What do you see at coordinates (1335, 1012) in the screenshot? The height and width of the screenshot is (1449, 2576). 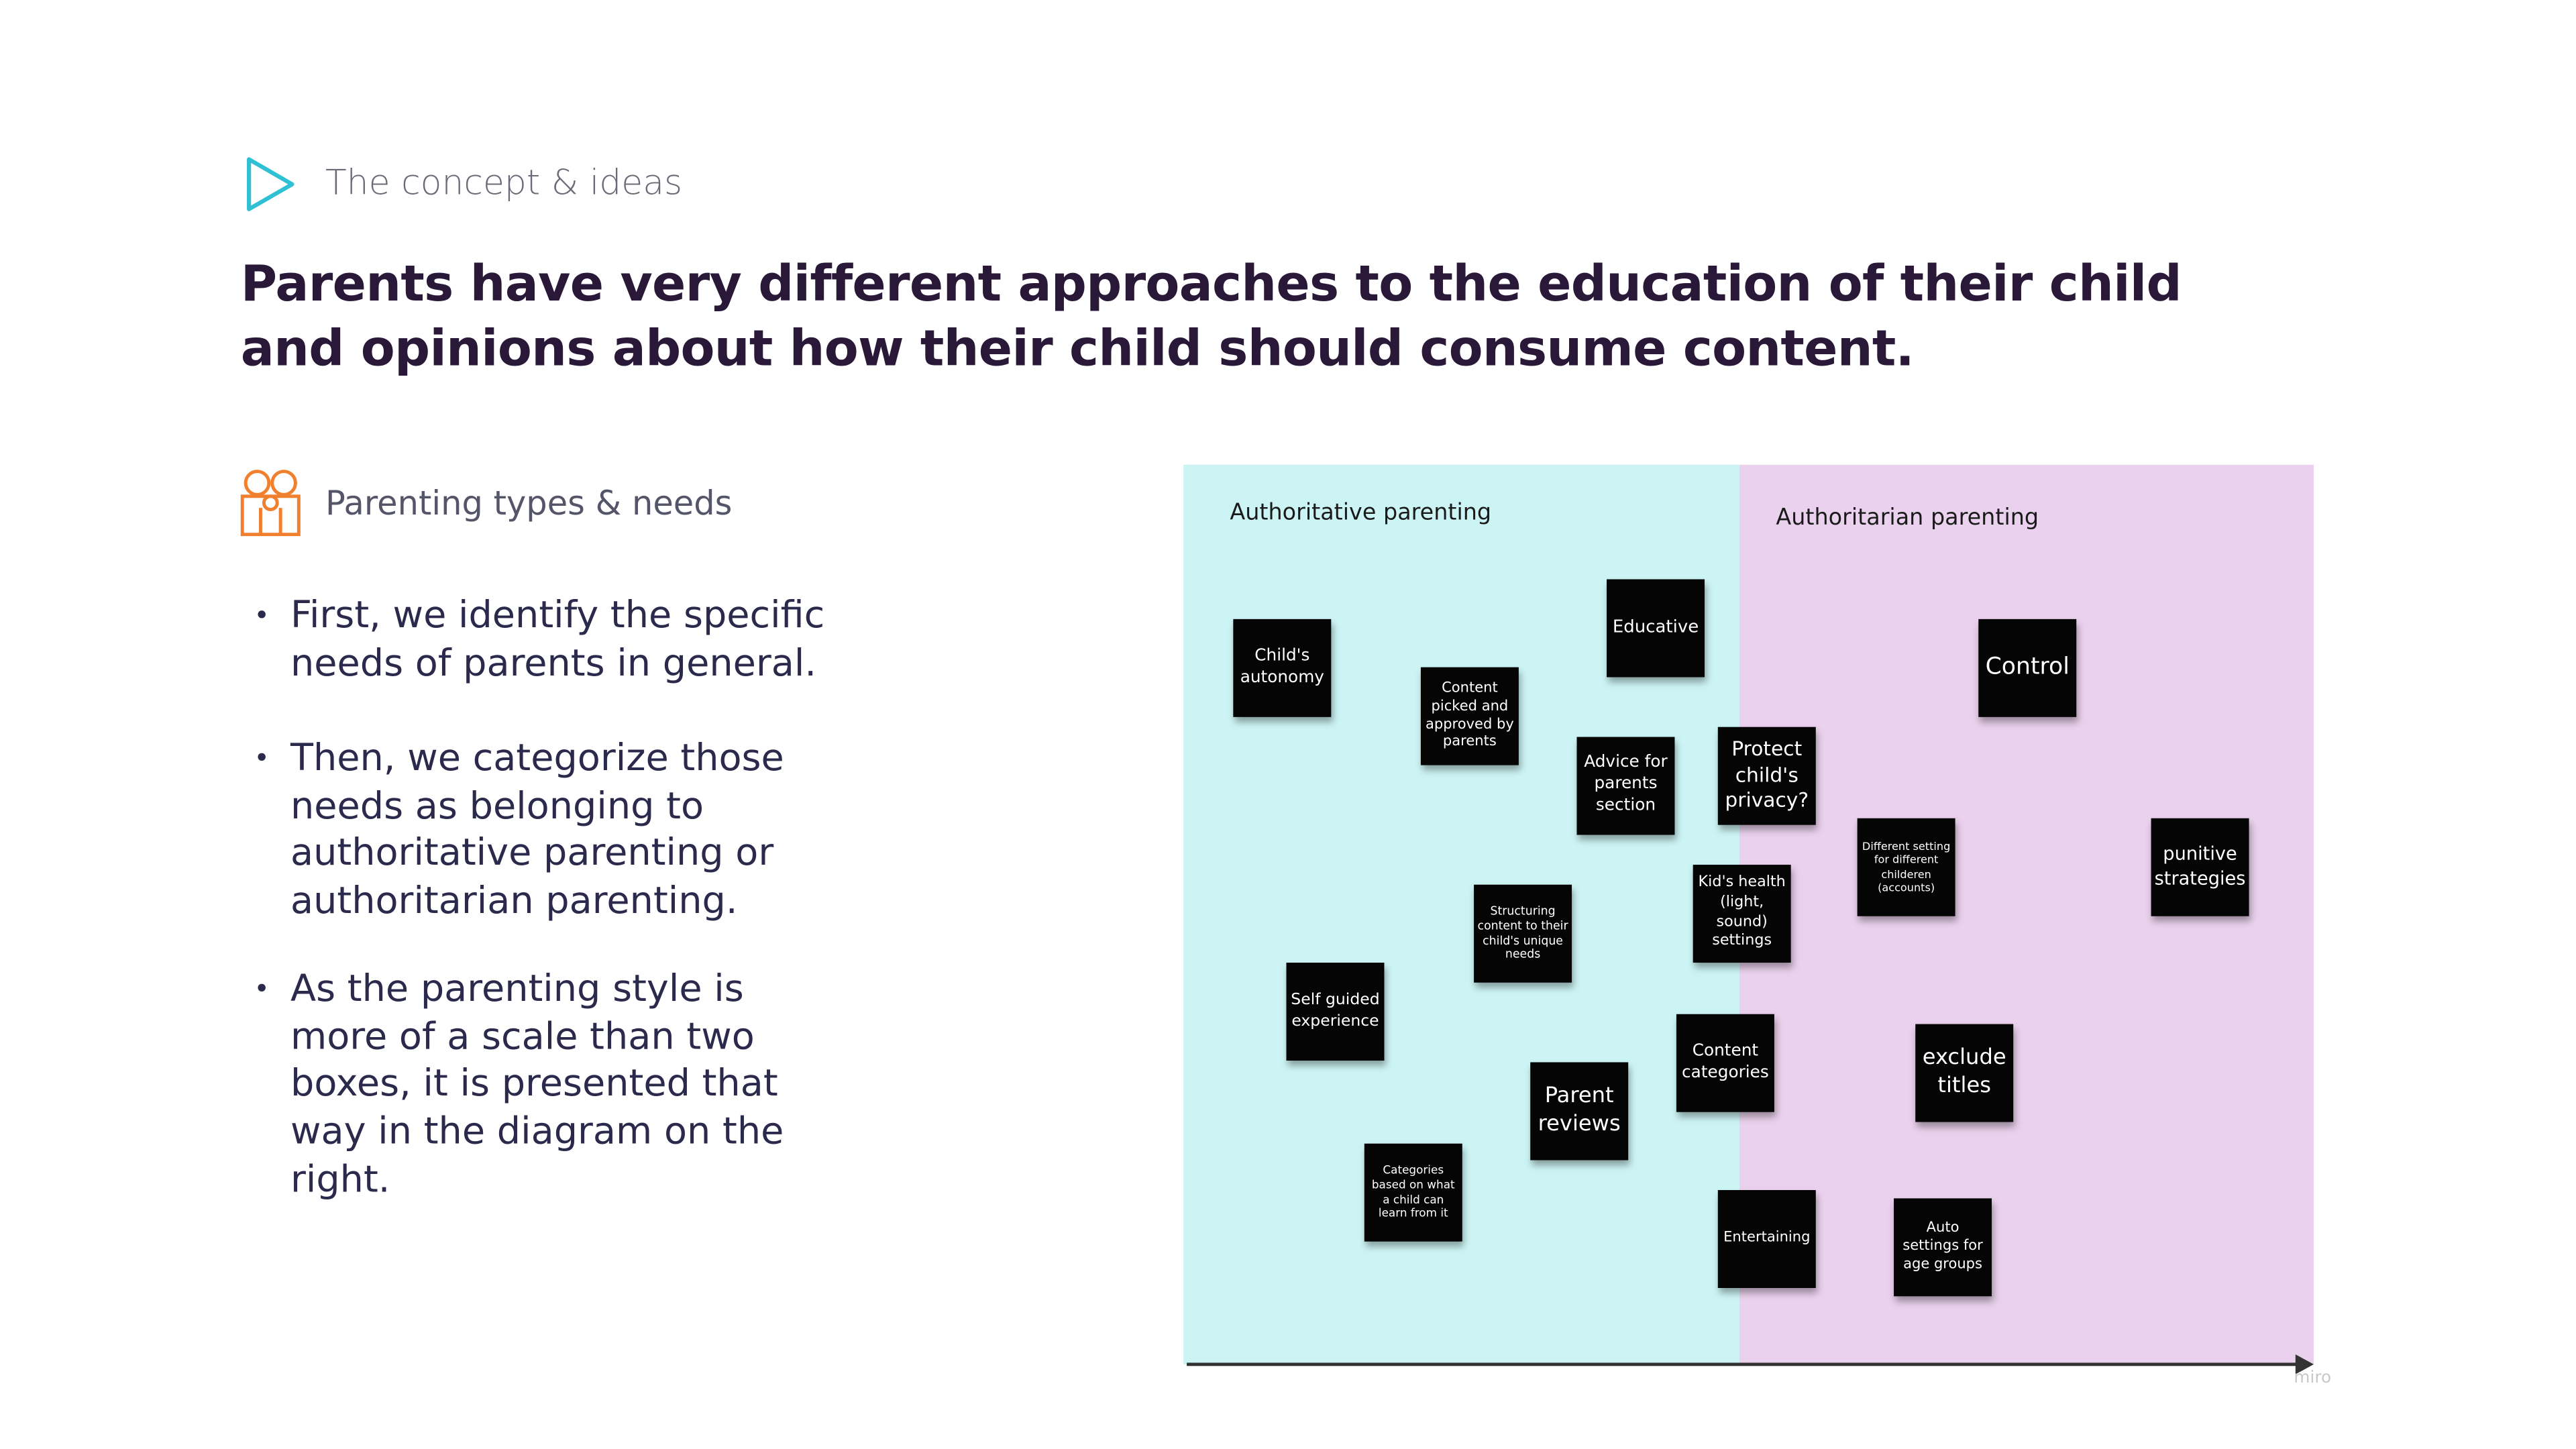 I see `sticky-note: Self guided experience` at bounding box center [1335, 1012].